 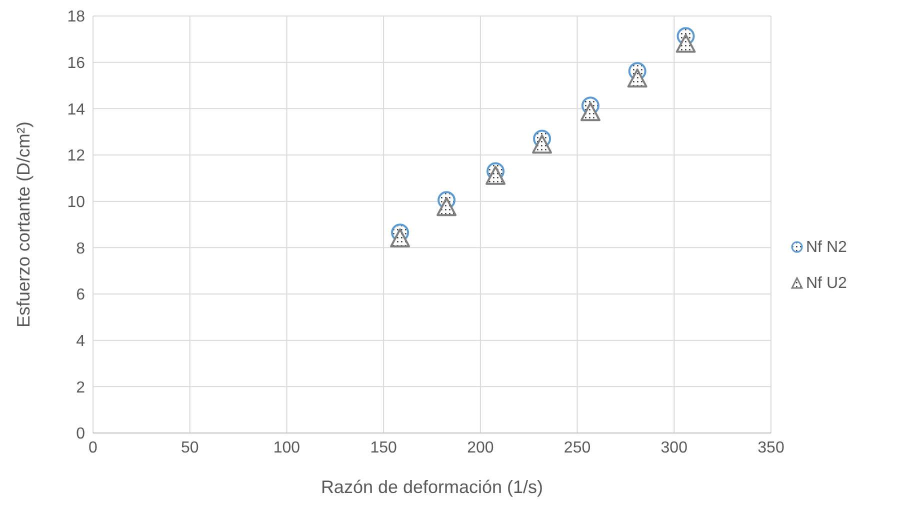 I want to click on y-tick-label: 10, so click(x=76, y=203).